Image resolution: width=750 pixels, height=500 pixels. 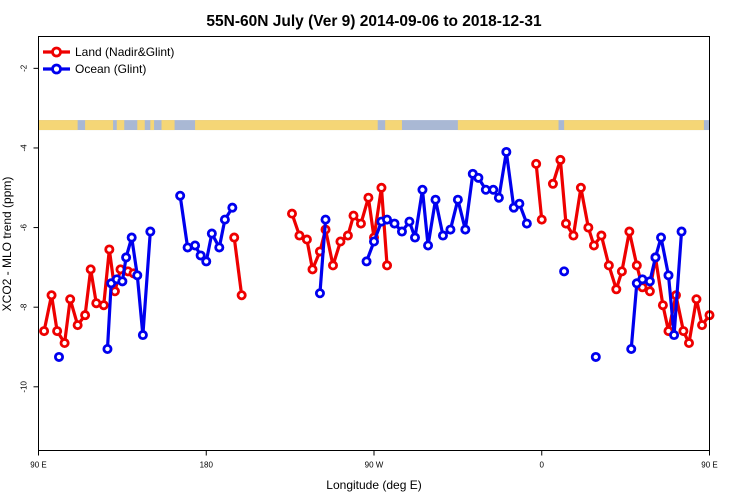 I want to click on x-tick-label: 90 E, so click(x=38, y=465).